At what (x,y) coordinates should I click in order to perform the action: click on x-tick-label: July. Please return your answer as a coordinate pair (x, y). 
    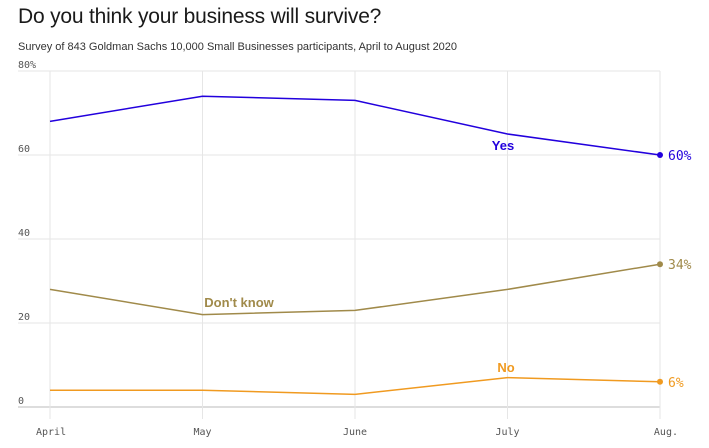
    Looking at the image, I should click on (507, 432).